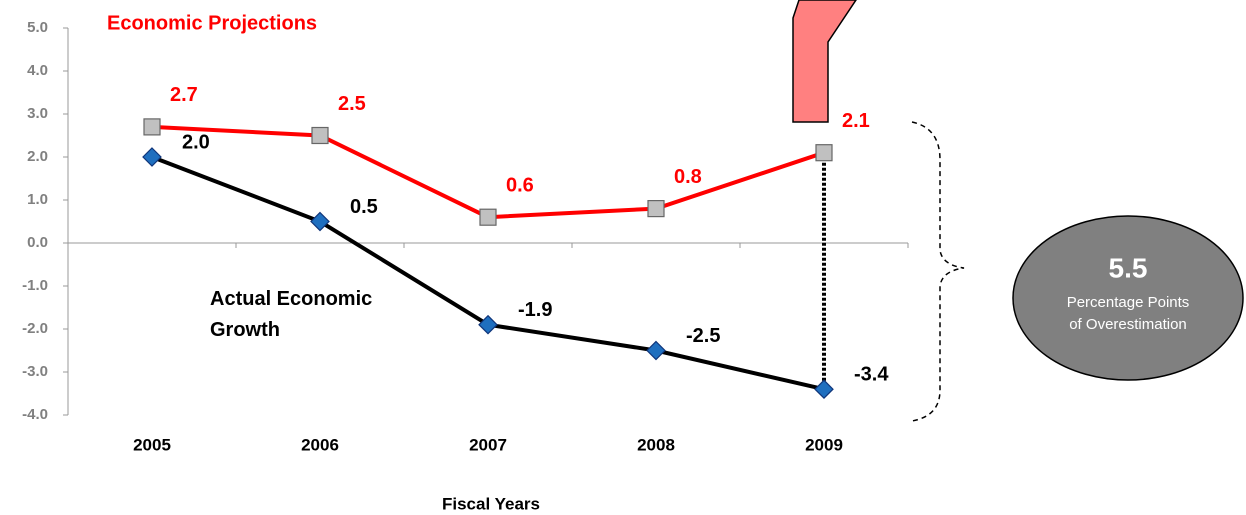  I want to click on data-label: -2.5, so click(703, 336).